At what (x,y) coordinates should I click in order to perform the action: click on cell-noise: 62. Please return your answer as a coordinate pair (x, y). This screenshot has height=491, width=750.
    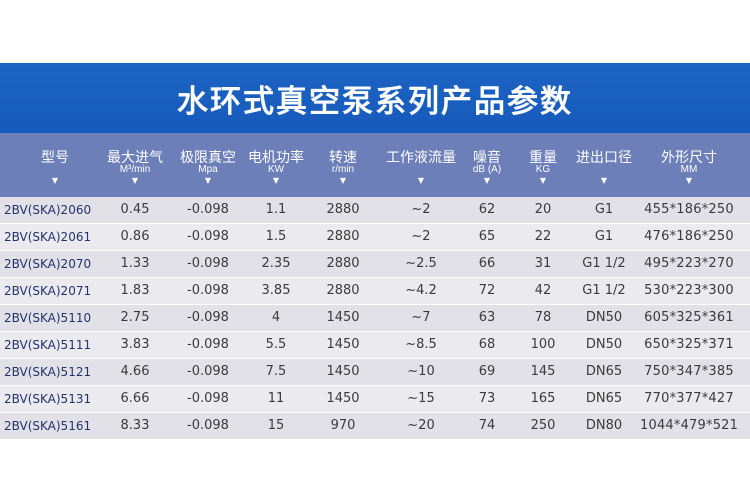
    Looking at the image, I should click on (487, 209).